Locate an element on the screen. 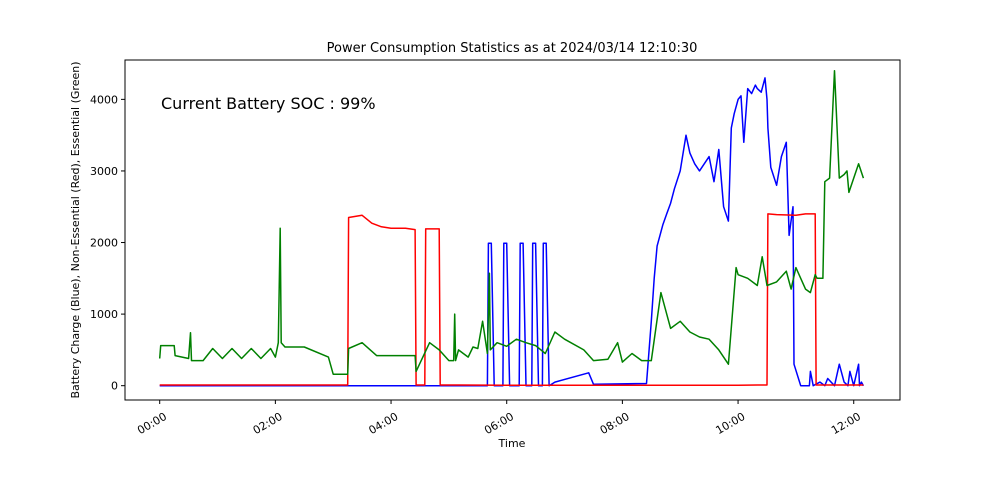 This screenshot has width=1000, height=500. y-tick-label: 1000 is located at coordinates (104, 314).